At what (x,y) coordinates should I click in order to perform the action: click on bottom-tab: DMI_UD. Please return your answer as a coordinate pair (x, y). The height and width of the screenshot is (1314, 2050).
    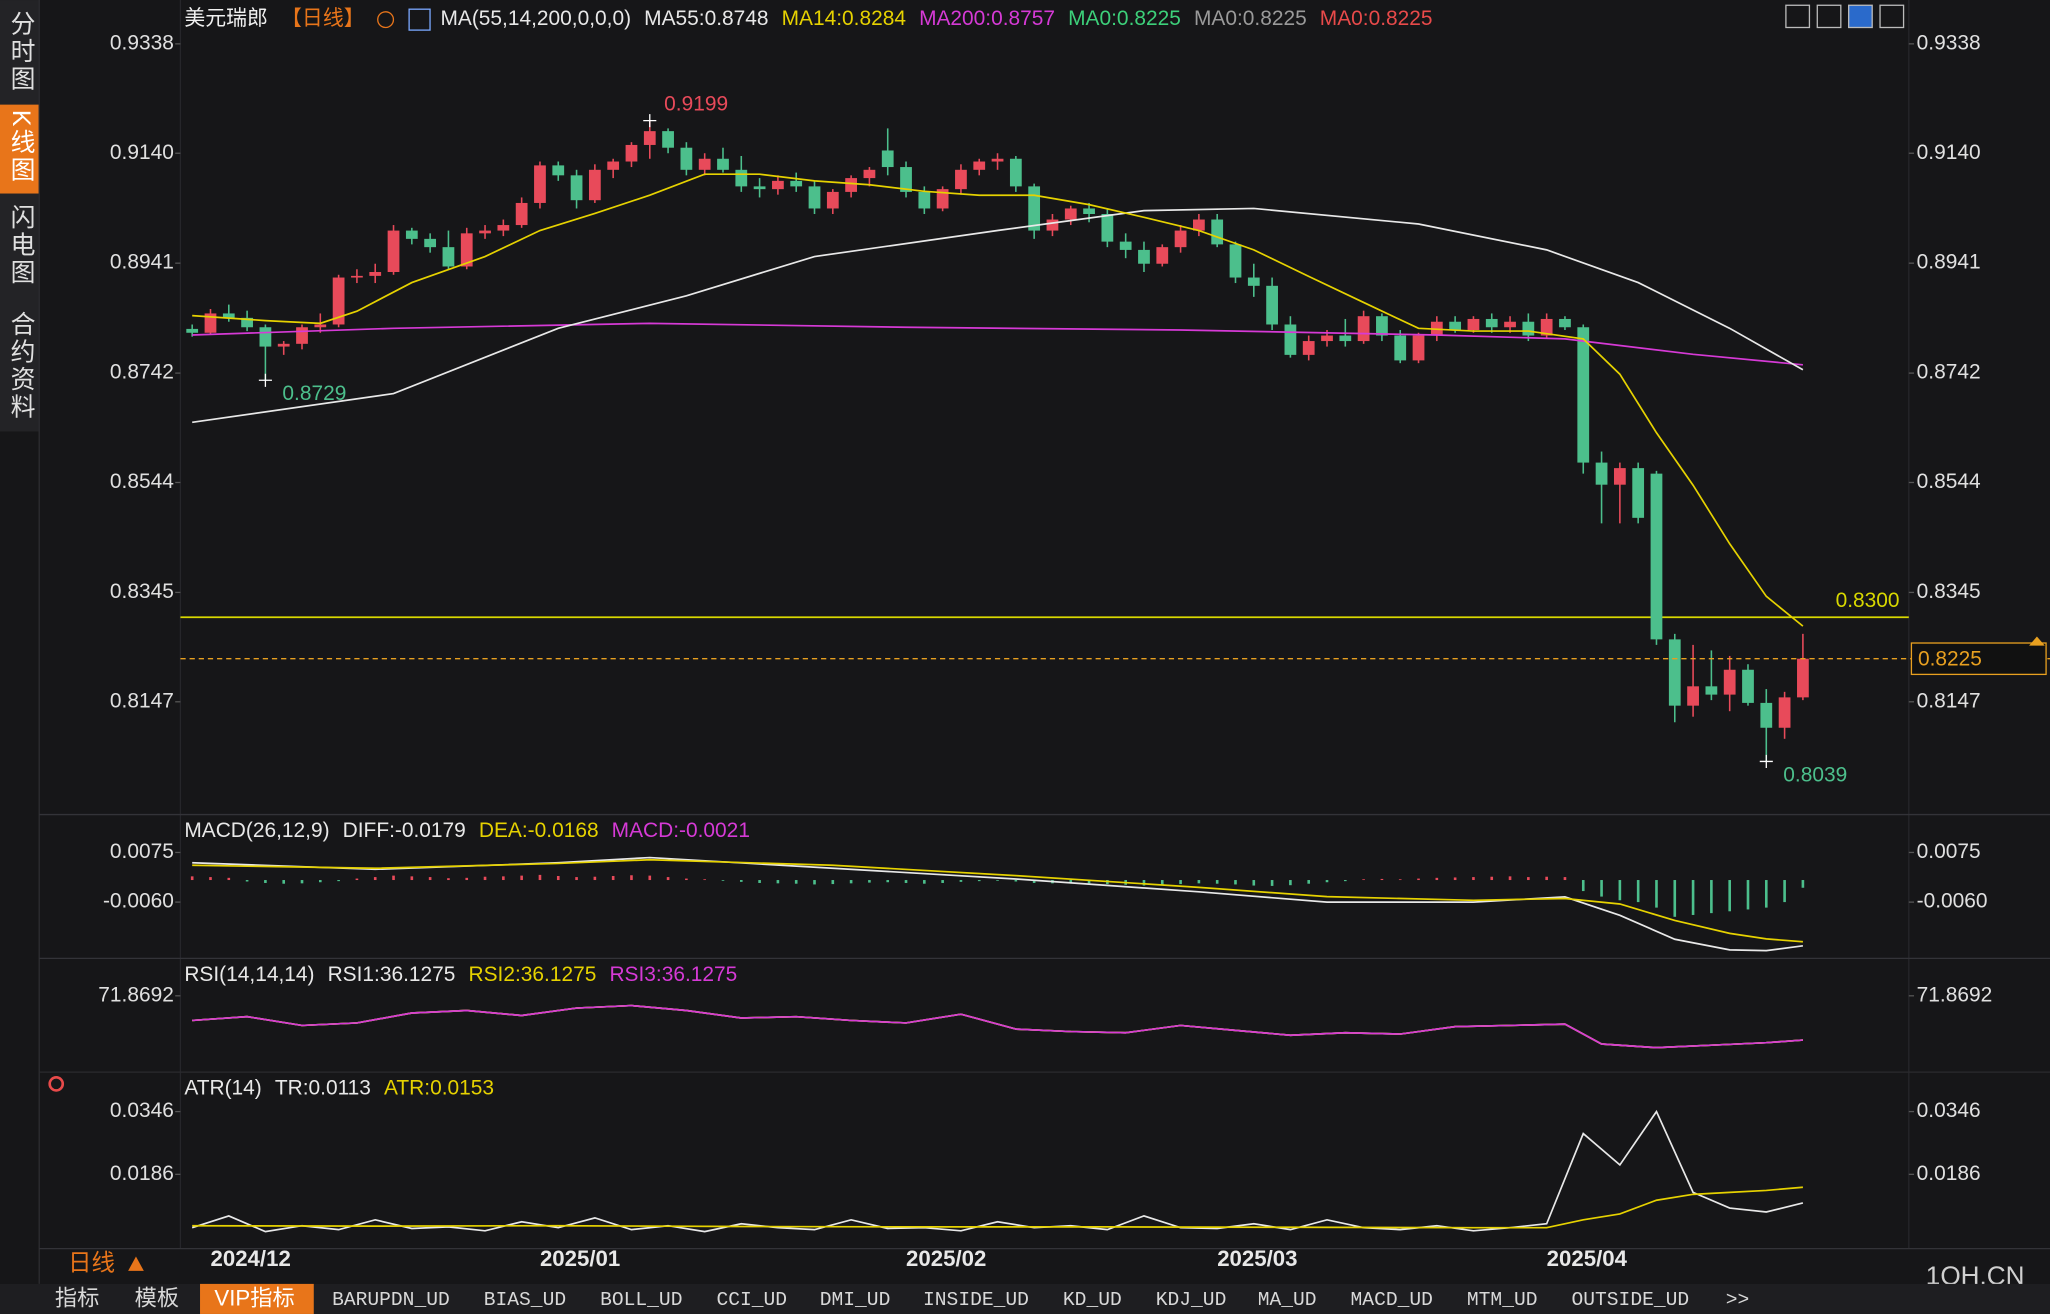
    Looking at the image, I should click on (855, 1300).